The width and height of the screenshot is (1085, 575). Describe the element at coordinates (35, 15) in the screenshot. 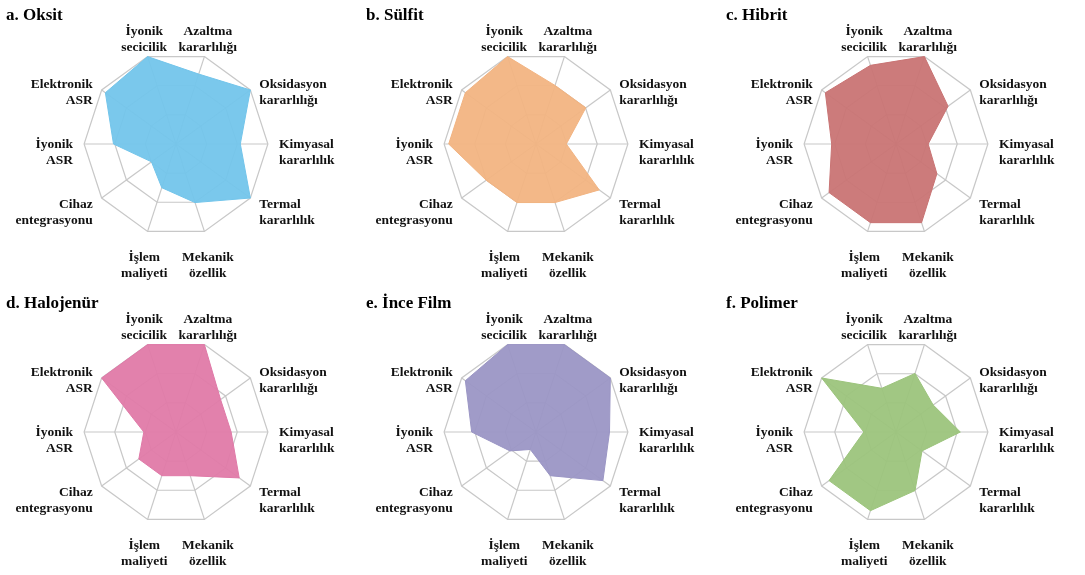

I see `chart-title: a. Oksit` at that location.